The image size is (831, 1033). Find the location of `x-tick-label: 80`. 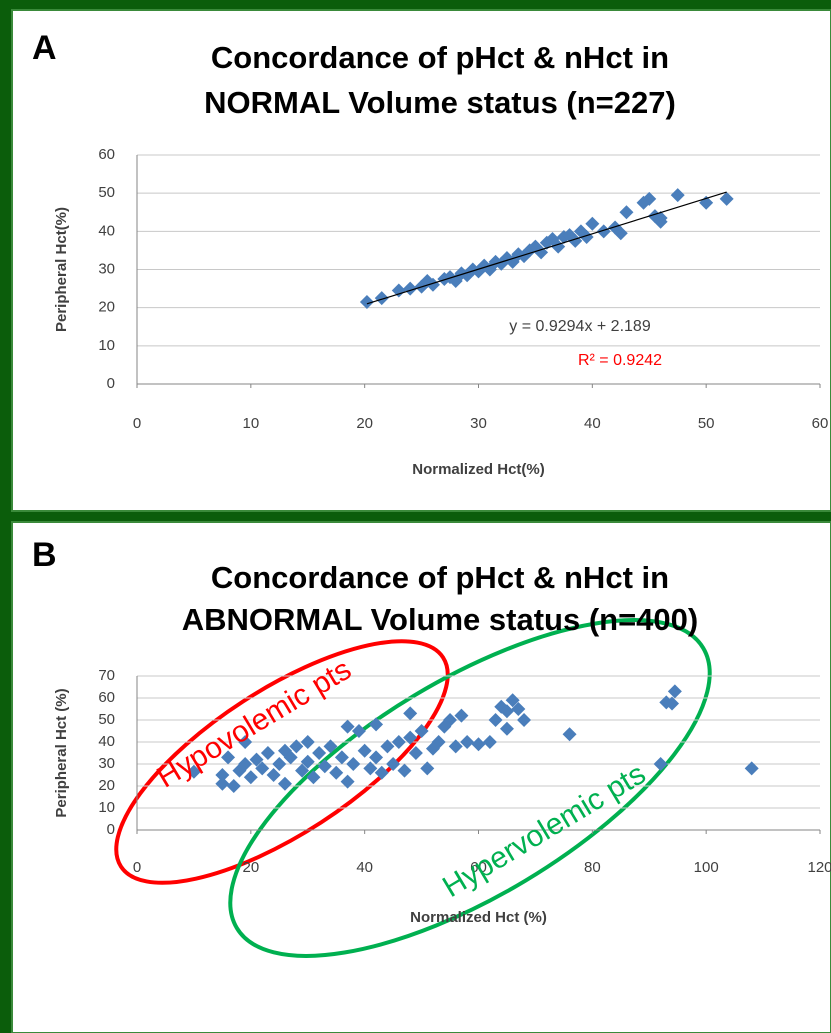

x-tick-label: 80 is located at coordinates (592, 867).